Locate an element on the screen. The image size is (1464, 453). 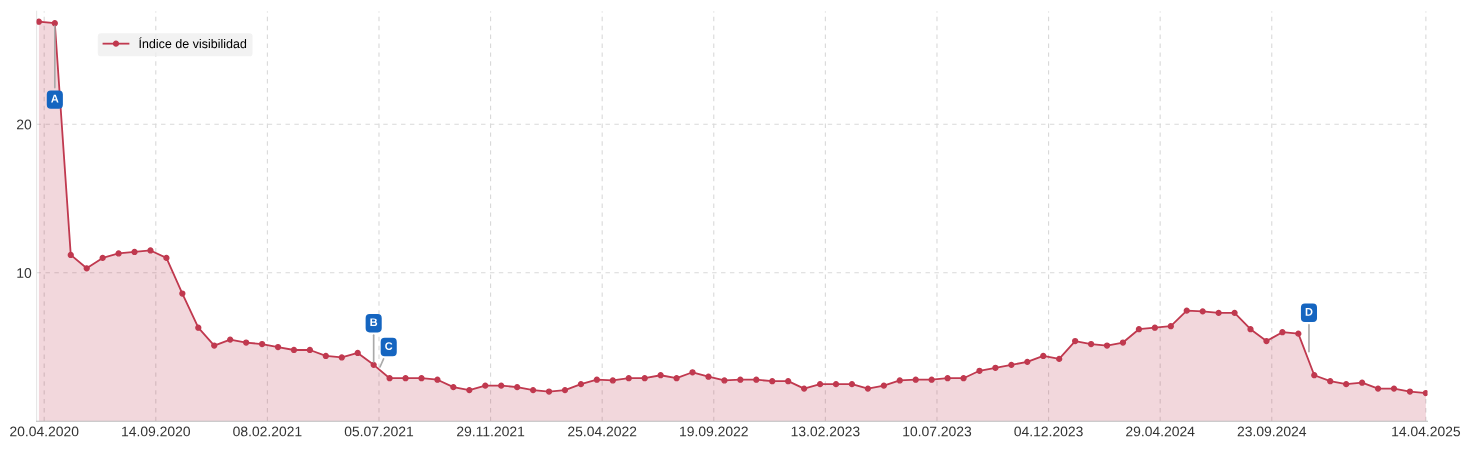
x-tick-label: 23.09.2024 is located at coordinates (1272, 431).